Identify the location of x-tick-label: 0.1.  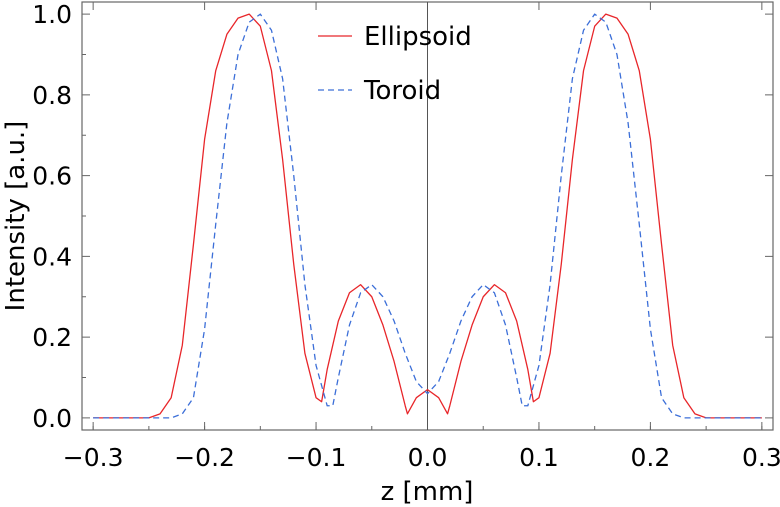
(539, 457).